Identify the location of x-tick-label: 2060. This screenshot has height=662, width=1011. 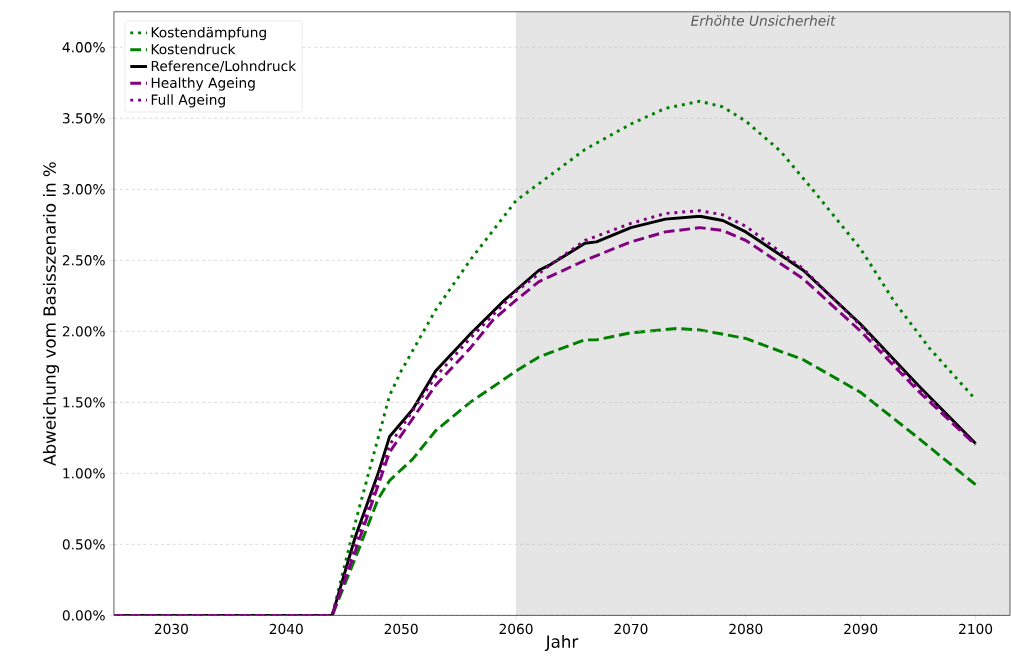
(516, 629).